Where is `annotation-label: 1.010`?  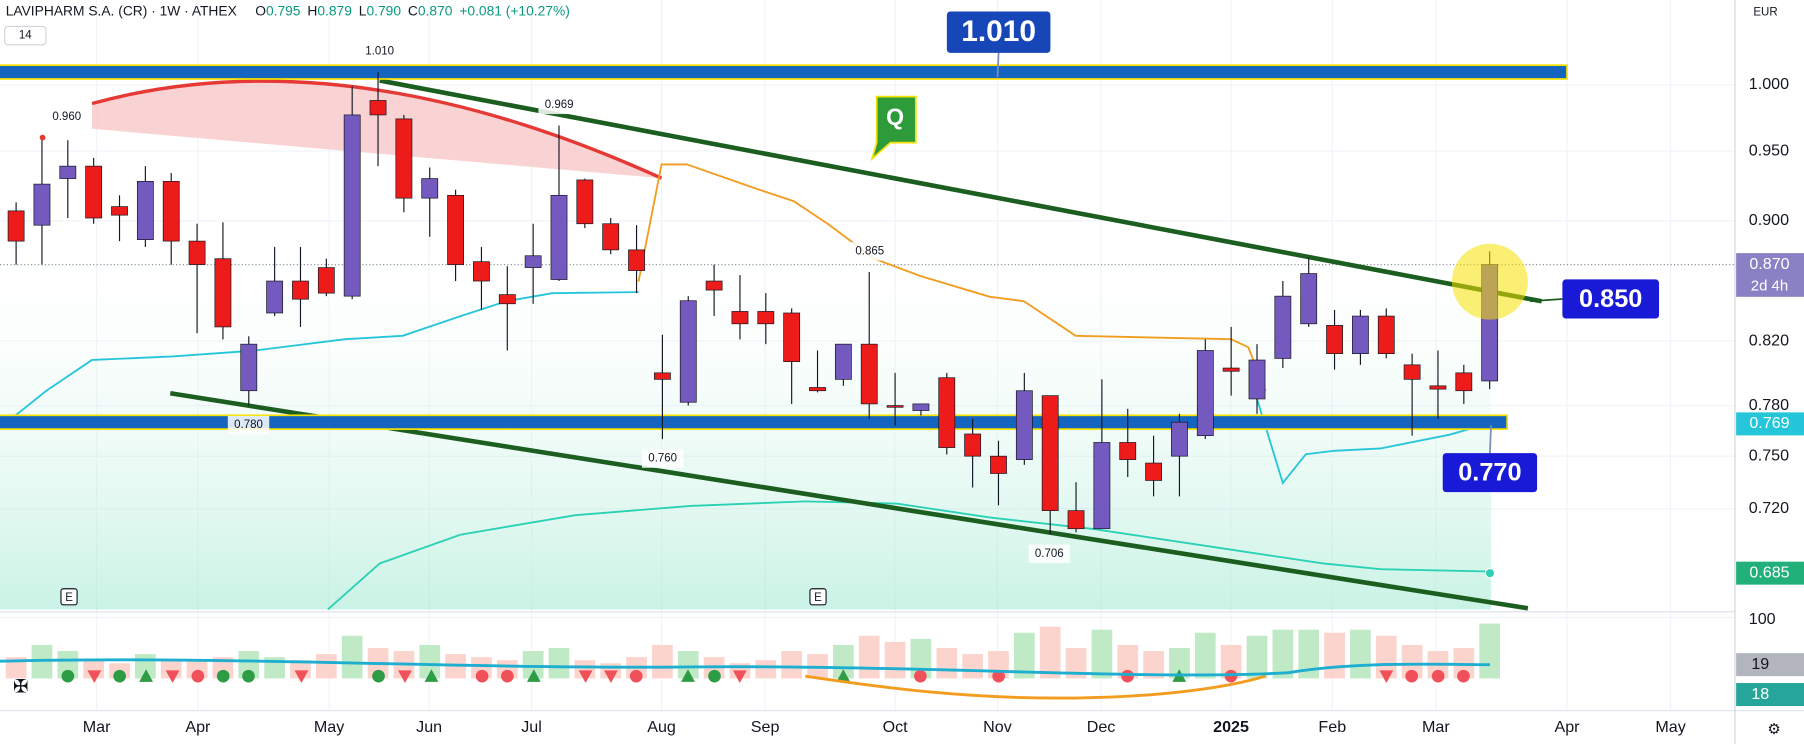 annotation-label: 1.010 is located at coordinates (379, 51).